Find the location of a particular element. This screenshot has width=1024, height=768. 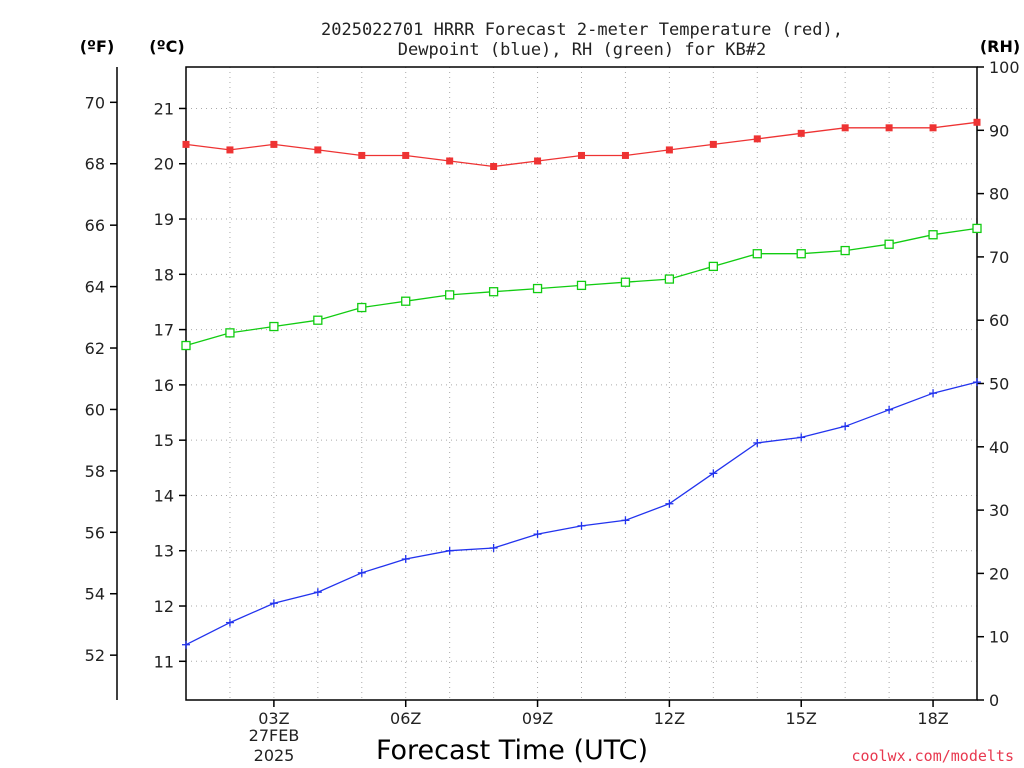

x-tick-label: 03Z is located at coordinates (273, 718).